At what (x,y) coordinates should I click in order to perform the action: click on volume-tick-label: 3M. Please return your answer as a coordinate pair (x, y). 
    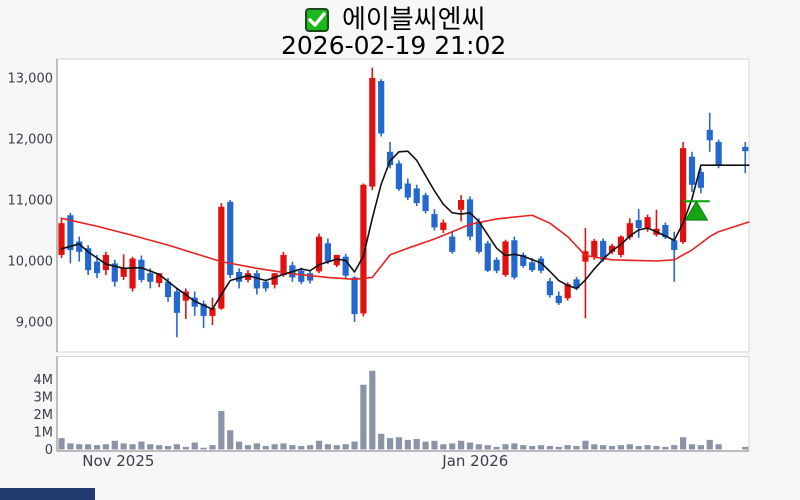
    Looking at the image, I should click on (44, 398).